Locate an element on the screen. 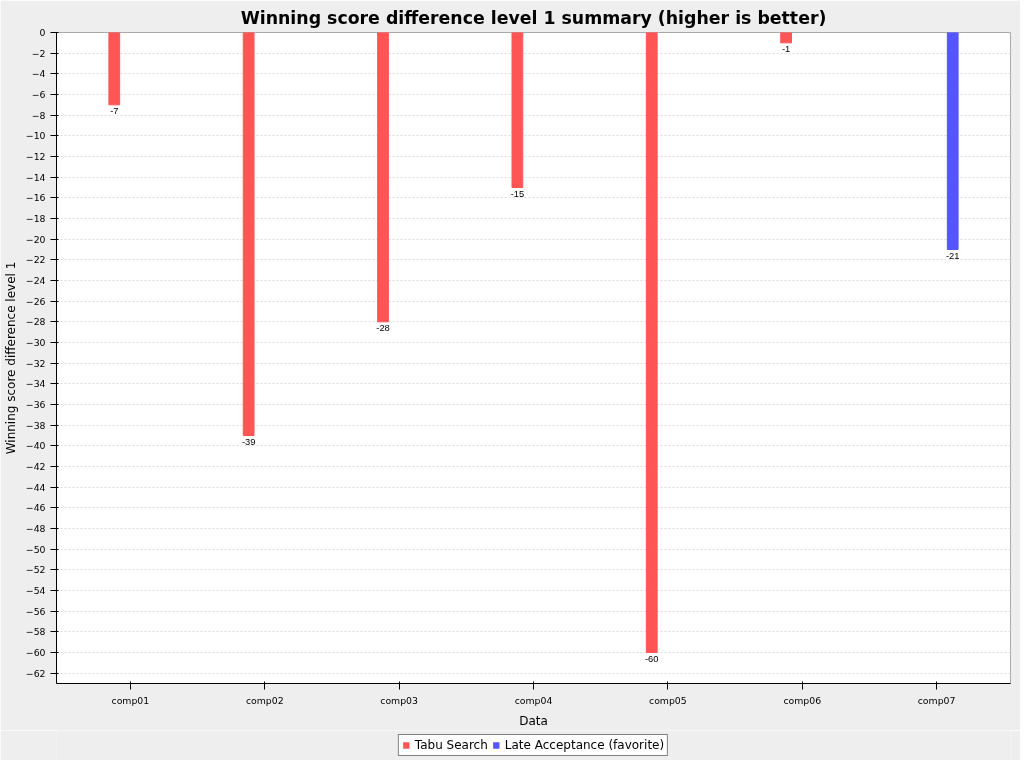 The height and width of the screenshot is (768, 1024). y-tick-label: −36 is located at coordinates (35, 404).